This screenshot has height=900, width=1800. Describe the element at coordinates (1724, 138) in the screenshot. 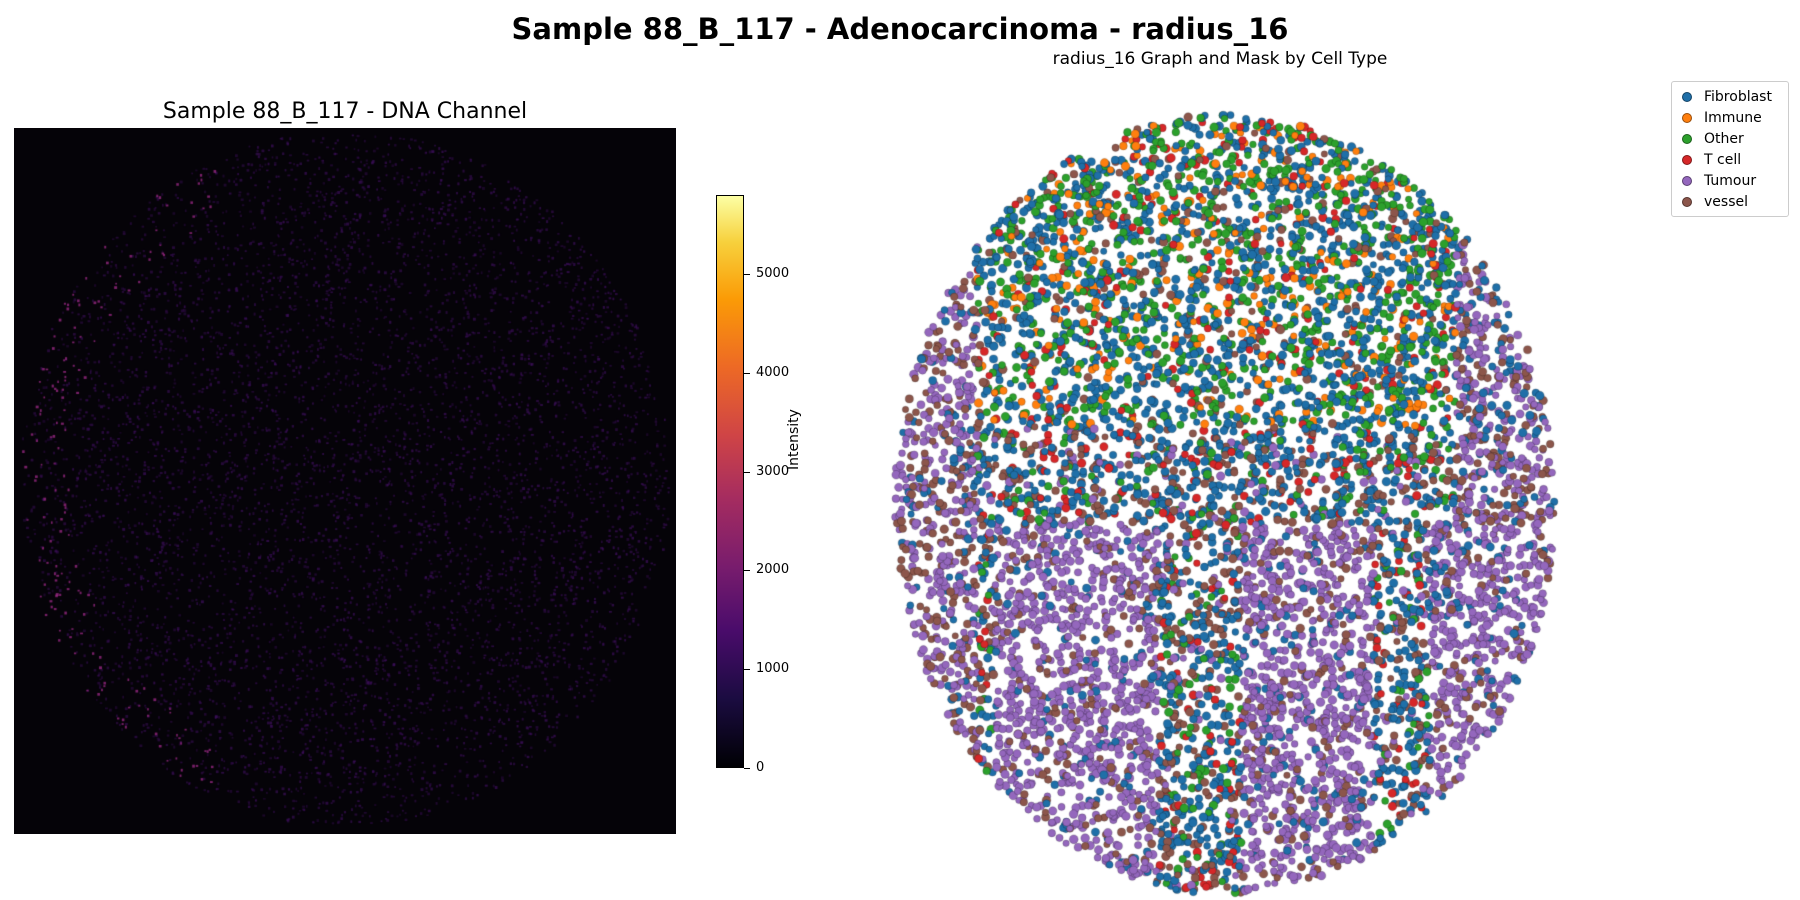

I see `legend-label: Other` at that location.